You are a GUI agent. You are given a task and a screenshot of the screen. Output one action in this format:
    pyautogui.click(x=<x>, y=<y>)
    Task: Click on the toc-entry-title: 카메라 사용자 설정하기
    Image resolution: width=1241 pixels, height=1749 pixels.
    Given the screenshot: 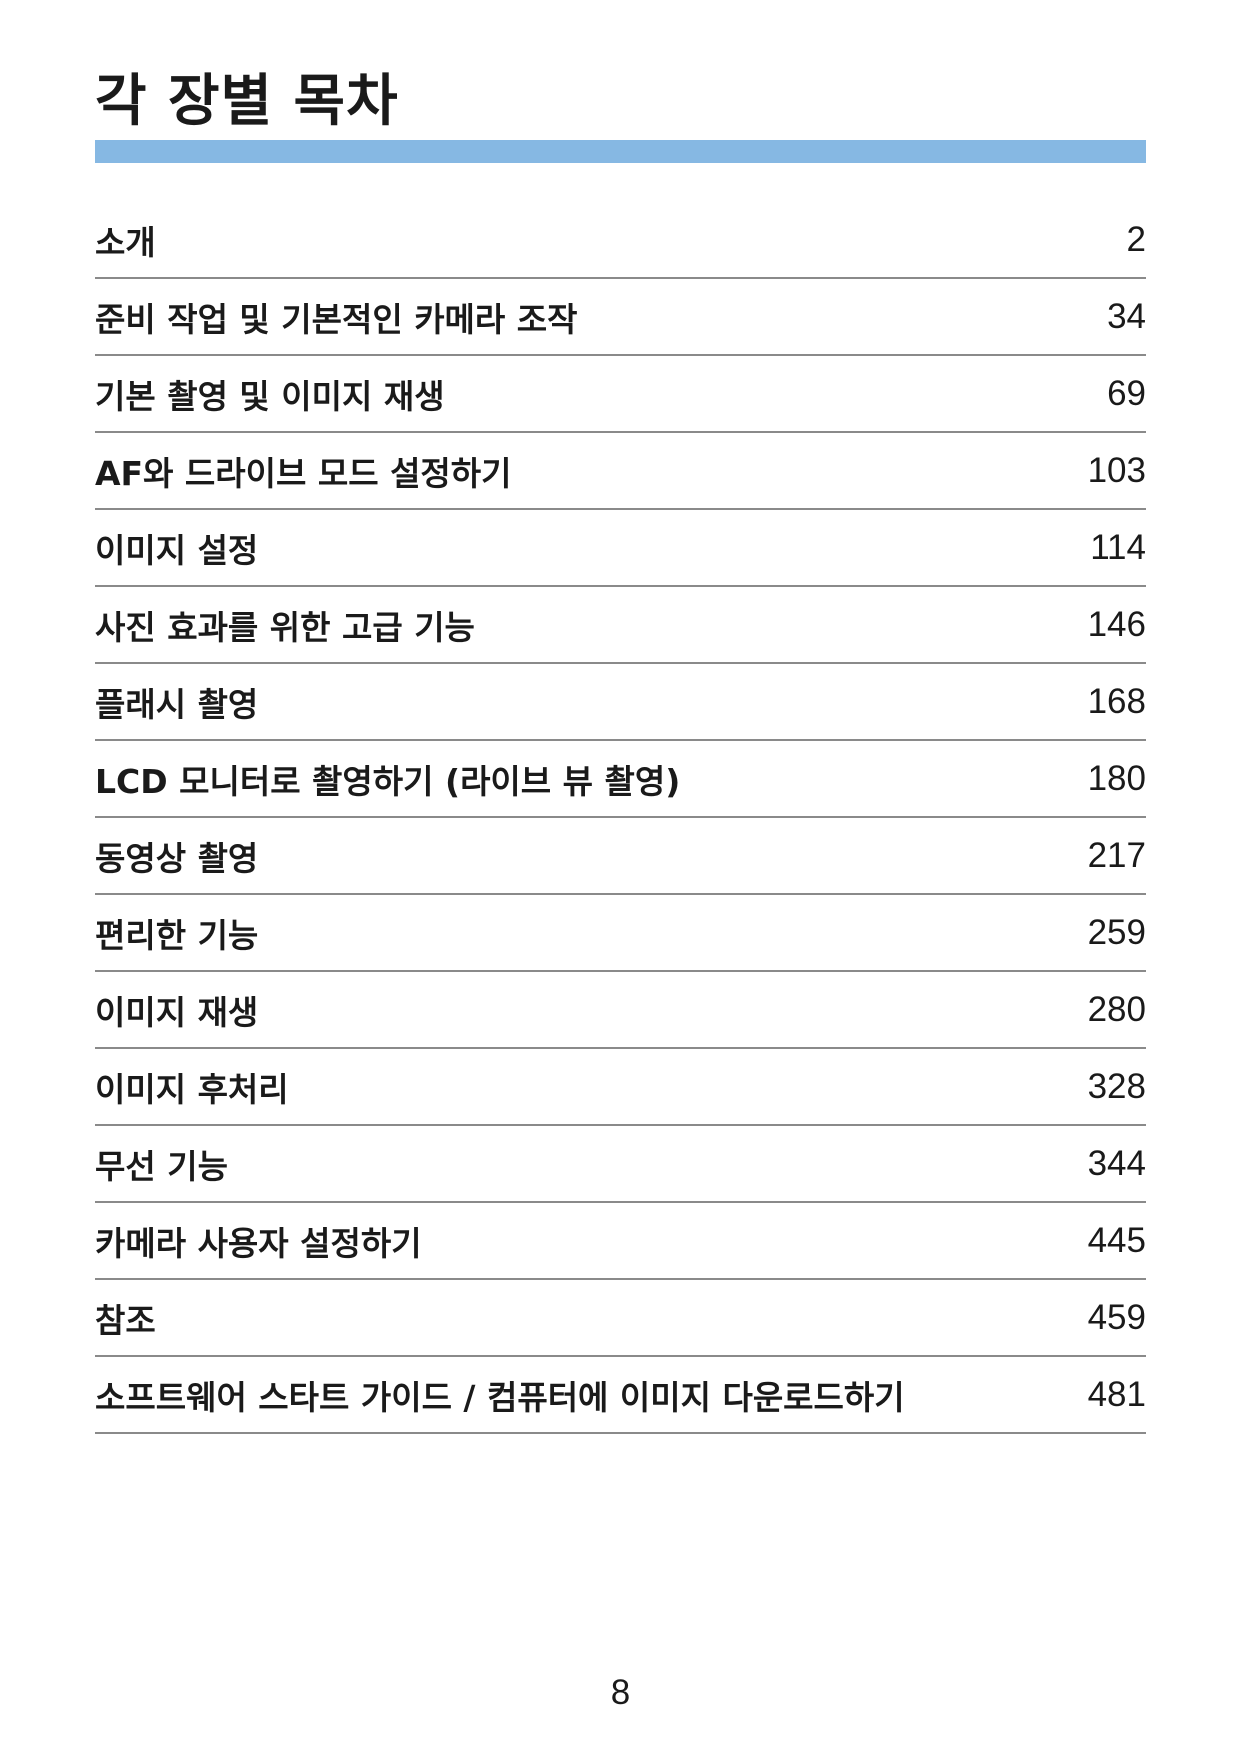 What is the action you would take?
    pyautogui.click(x=258, y=1243)
    